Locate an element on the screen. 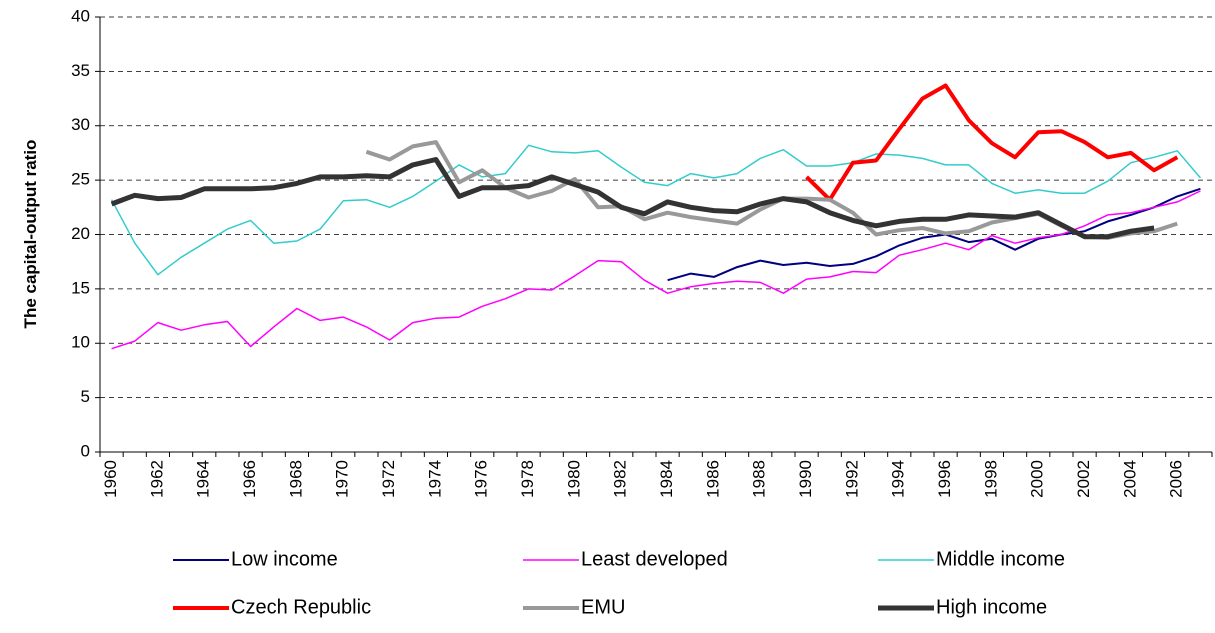  y-tick-label: 0 is located at coordinates (85, 450).